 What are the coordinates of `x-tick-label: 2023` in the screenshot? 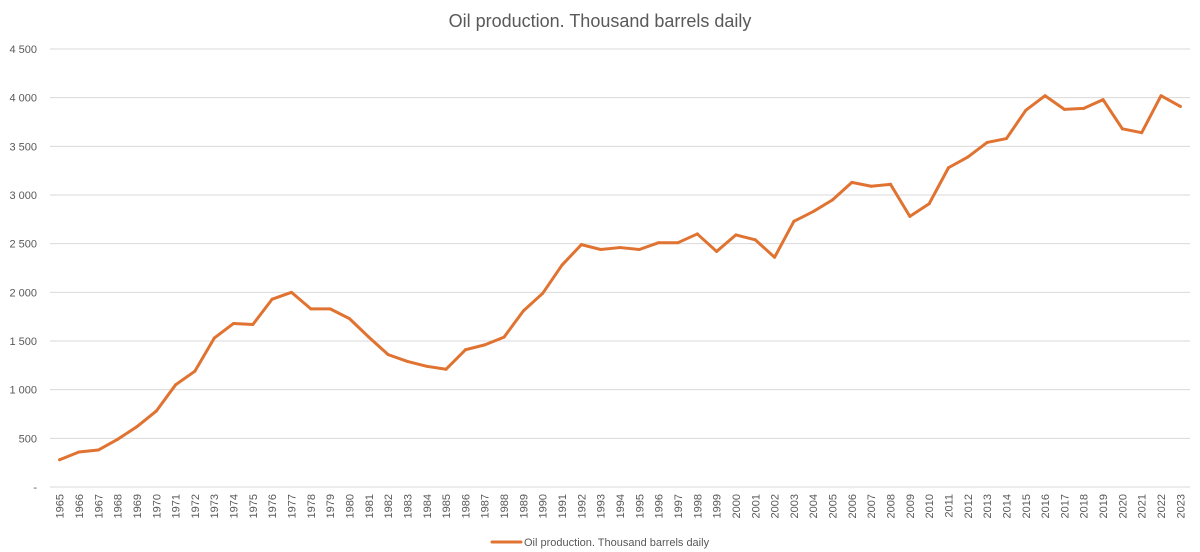 It's located at (1181, 506).